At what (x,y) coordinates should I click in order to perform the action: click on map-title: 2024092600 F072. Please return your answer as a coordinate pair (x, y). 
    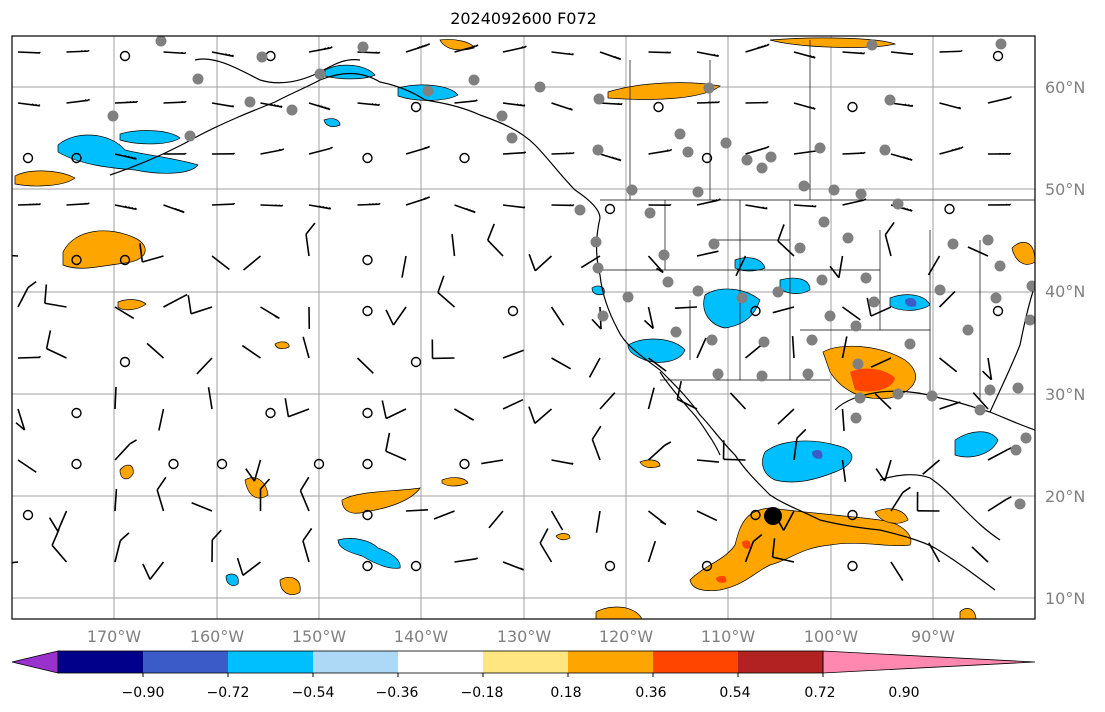
    Looking at the image, I should click on (523, 18).